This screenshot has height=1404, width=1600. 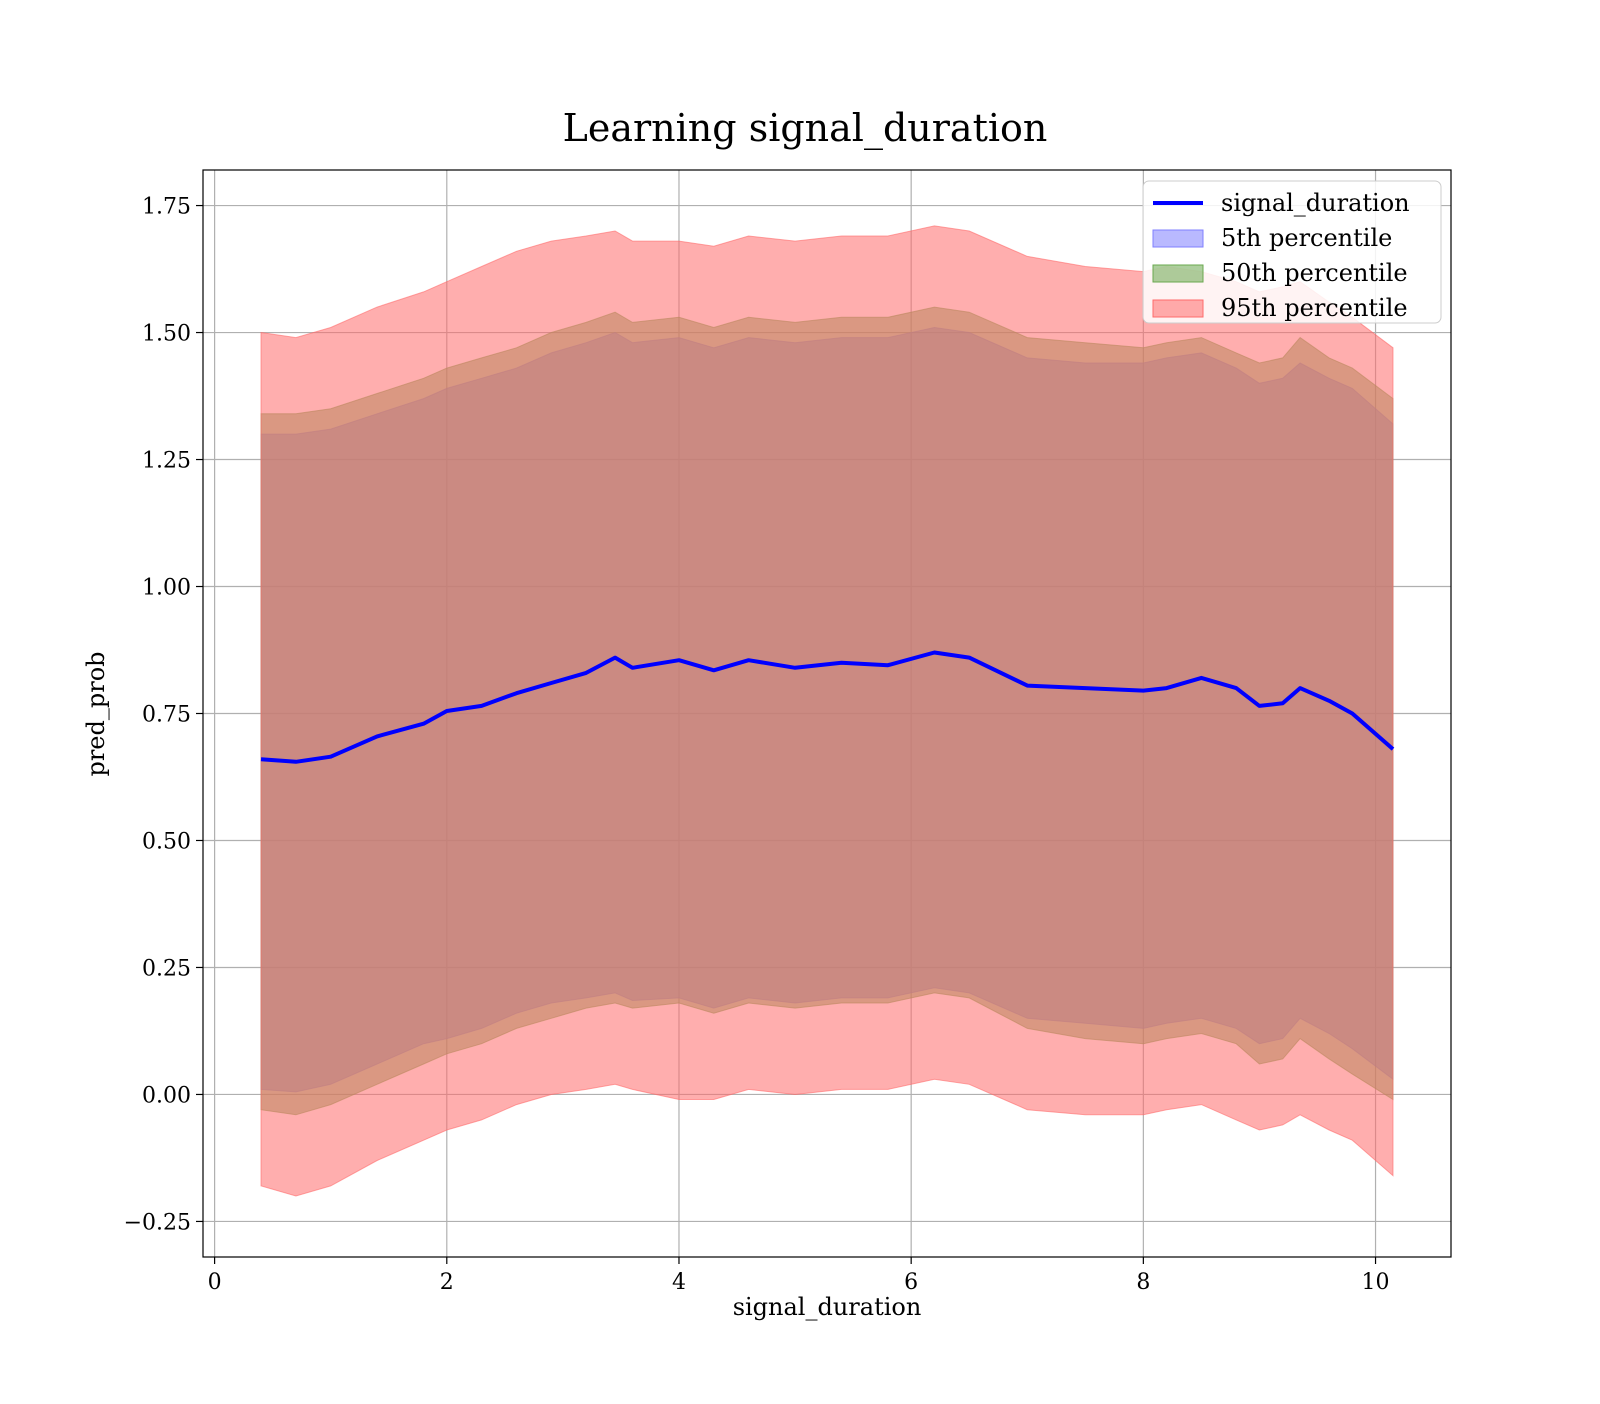 What do you see at coordinates (1306, 238) in the screenshot?
I see `legend-label: 5th percentile` at bounding box center [1306, 238].